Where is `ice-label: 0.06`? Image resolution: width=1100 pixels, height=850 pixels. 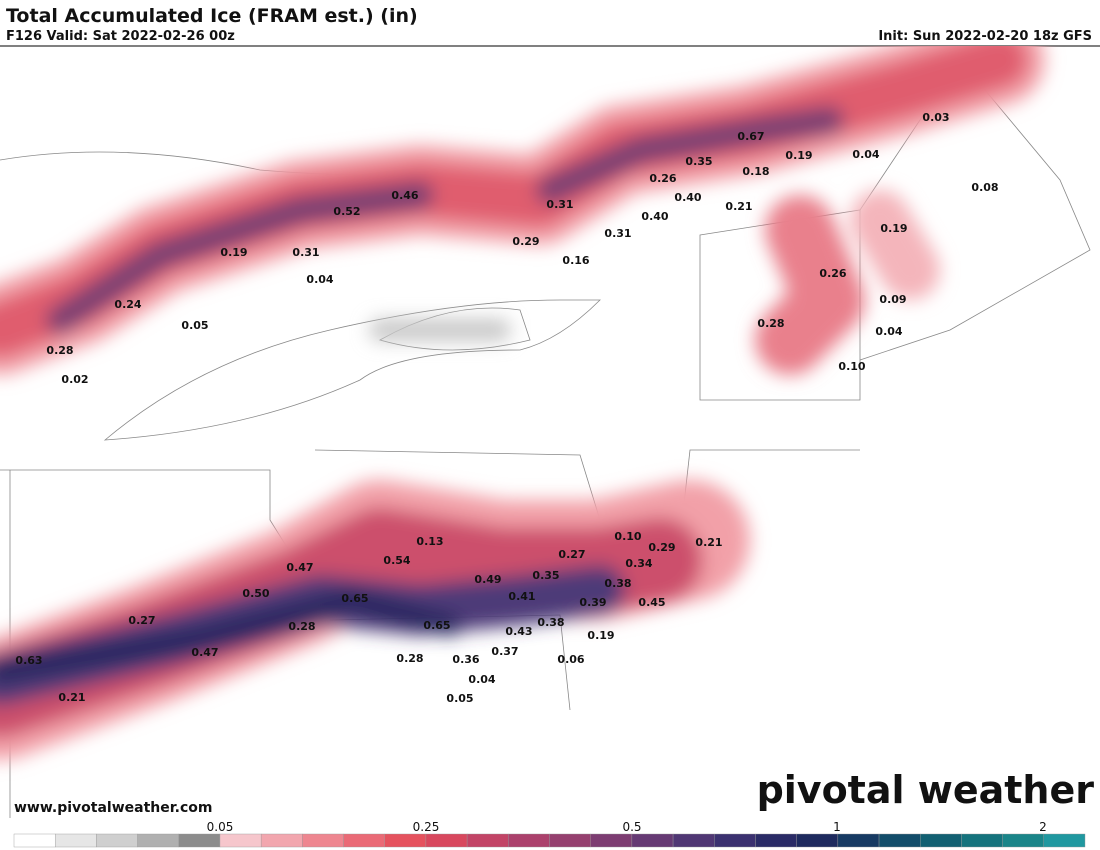
ice-label: 0.06 is located at coordinates (570, 659).